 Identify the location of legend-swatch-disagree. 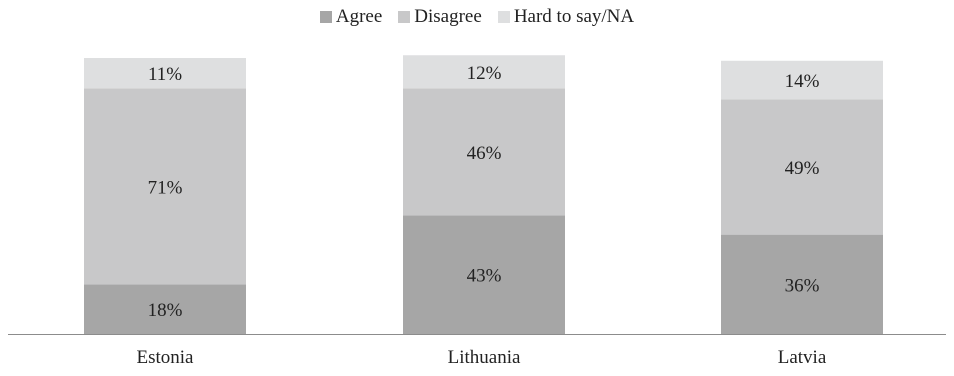
(404, 17).